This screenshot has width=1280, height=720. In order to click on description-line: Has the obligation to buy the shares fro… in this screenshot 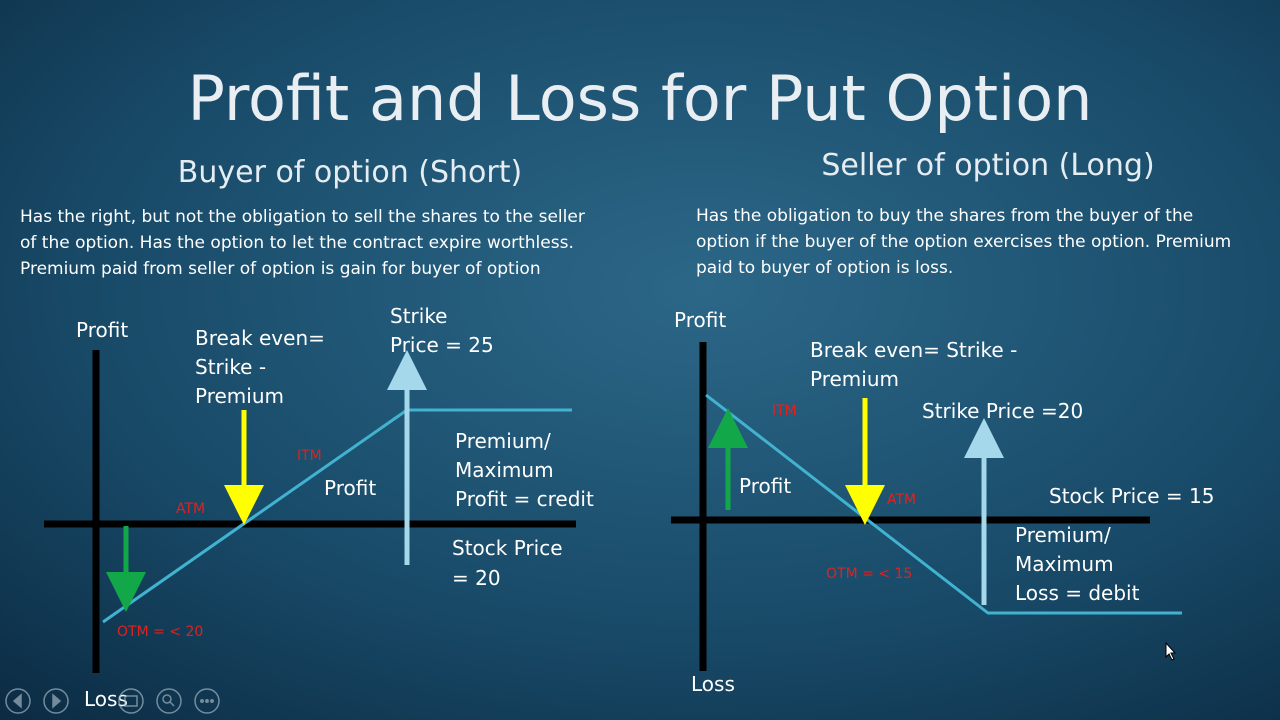, I will do `click(944, 216)`.